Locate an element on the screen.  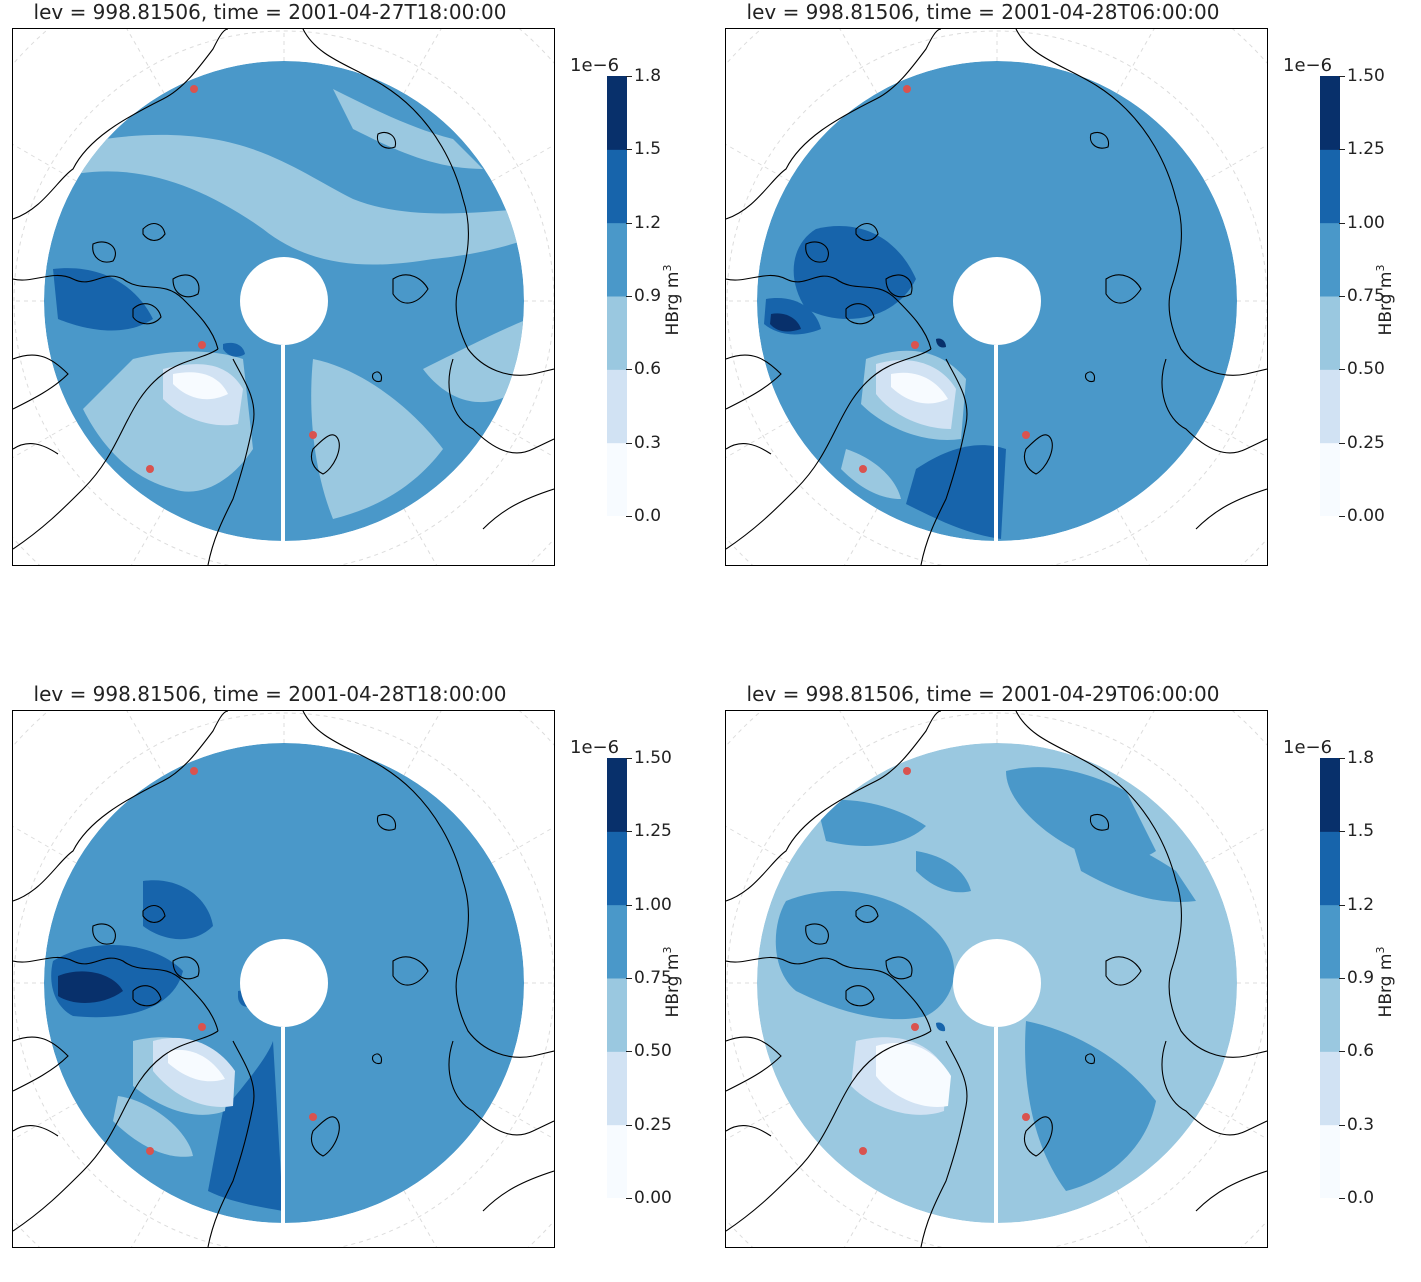
colorbar-tick: 1.8 is located at coordinates (643, 76).